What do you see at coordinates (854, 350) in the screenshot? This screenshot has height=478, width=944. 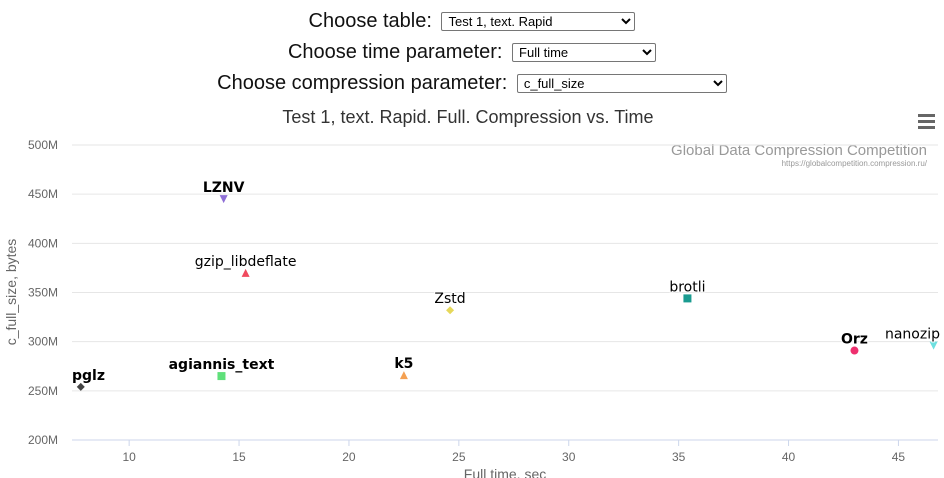 I see `marker-orz` at bounding box center [854, 350].